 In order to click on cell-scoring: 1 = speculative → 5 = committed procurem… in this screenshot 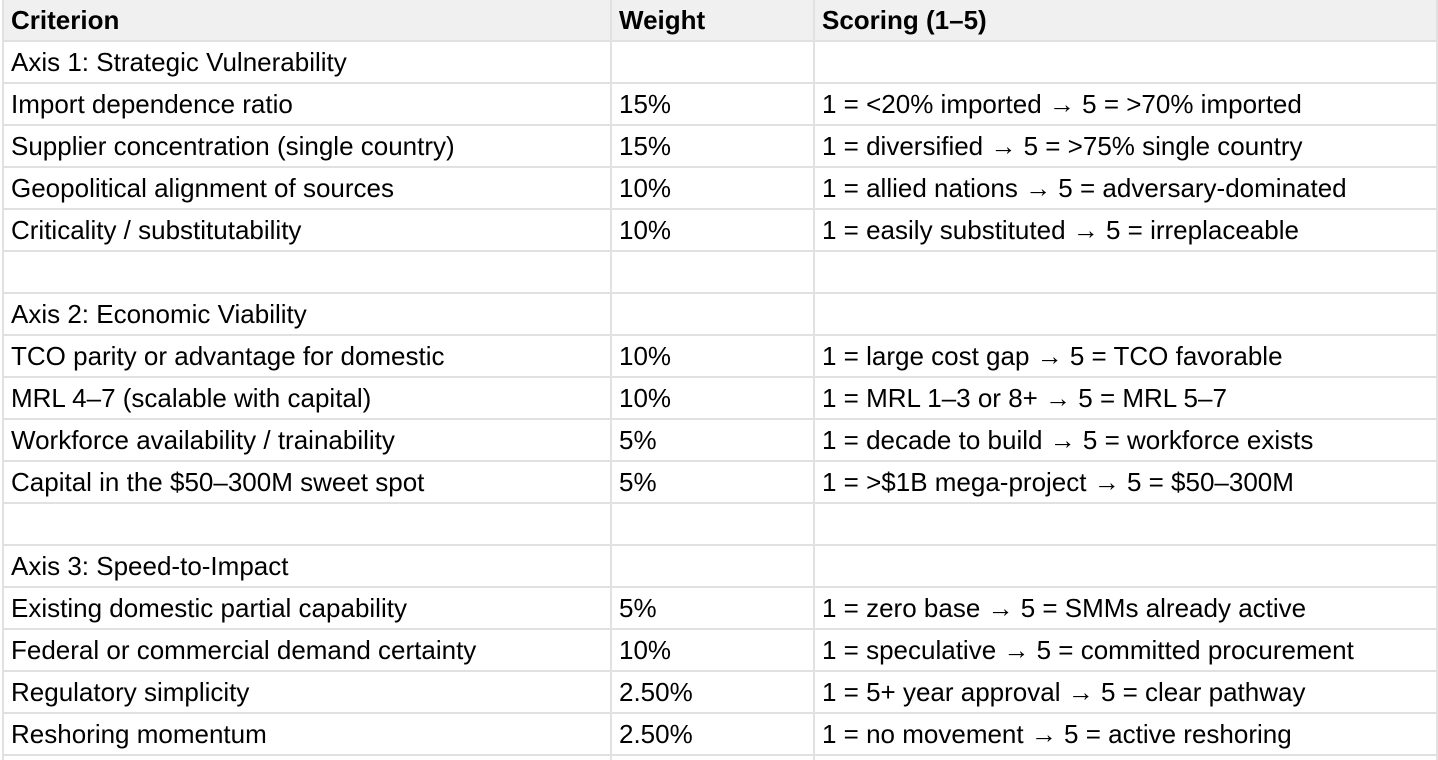, I will do `click(1126, 651)`.